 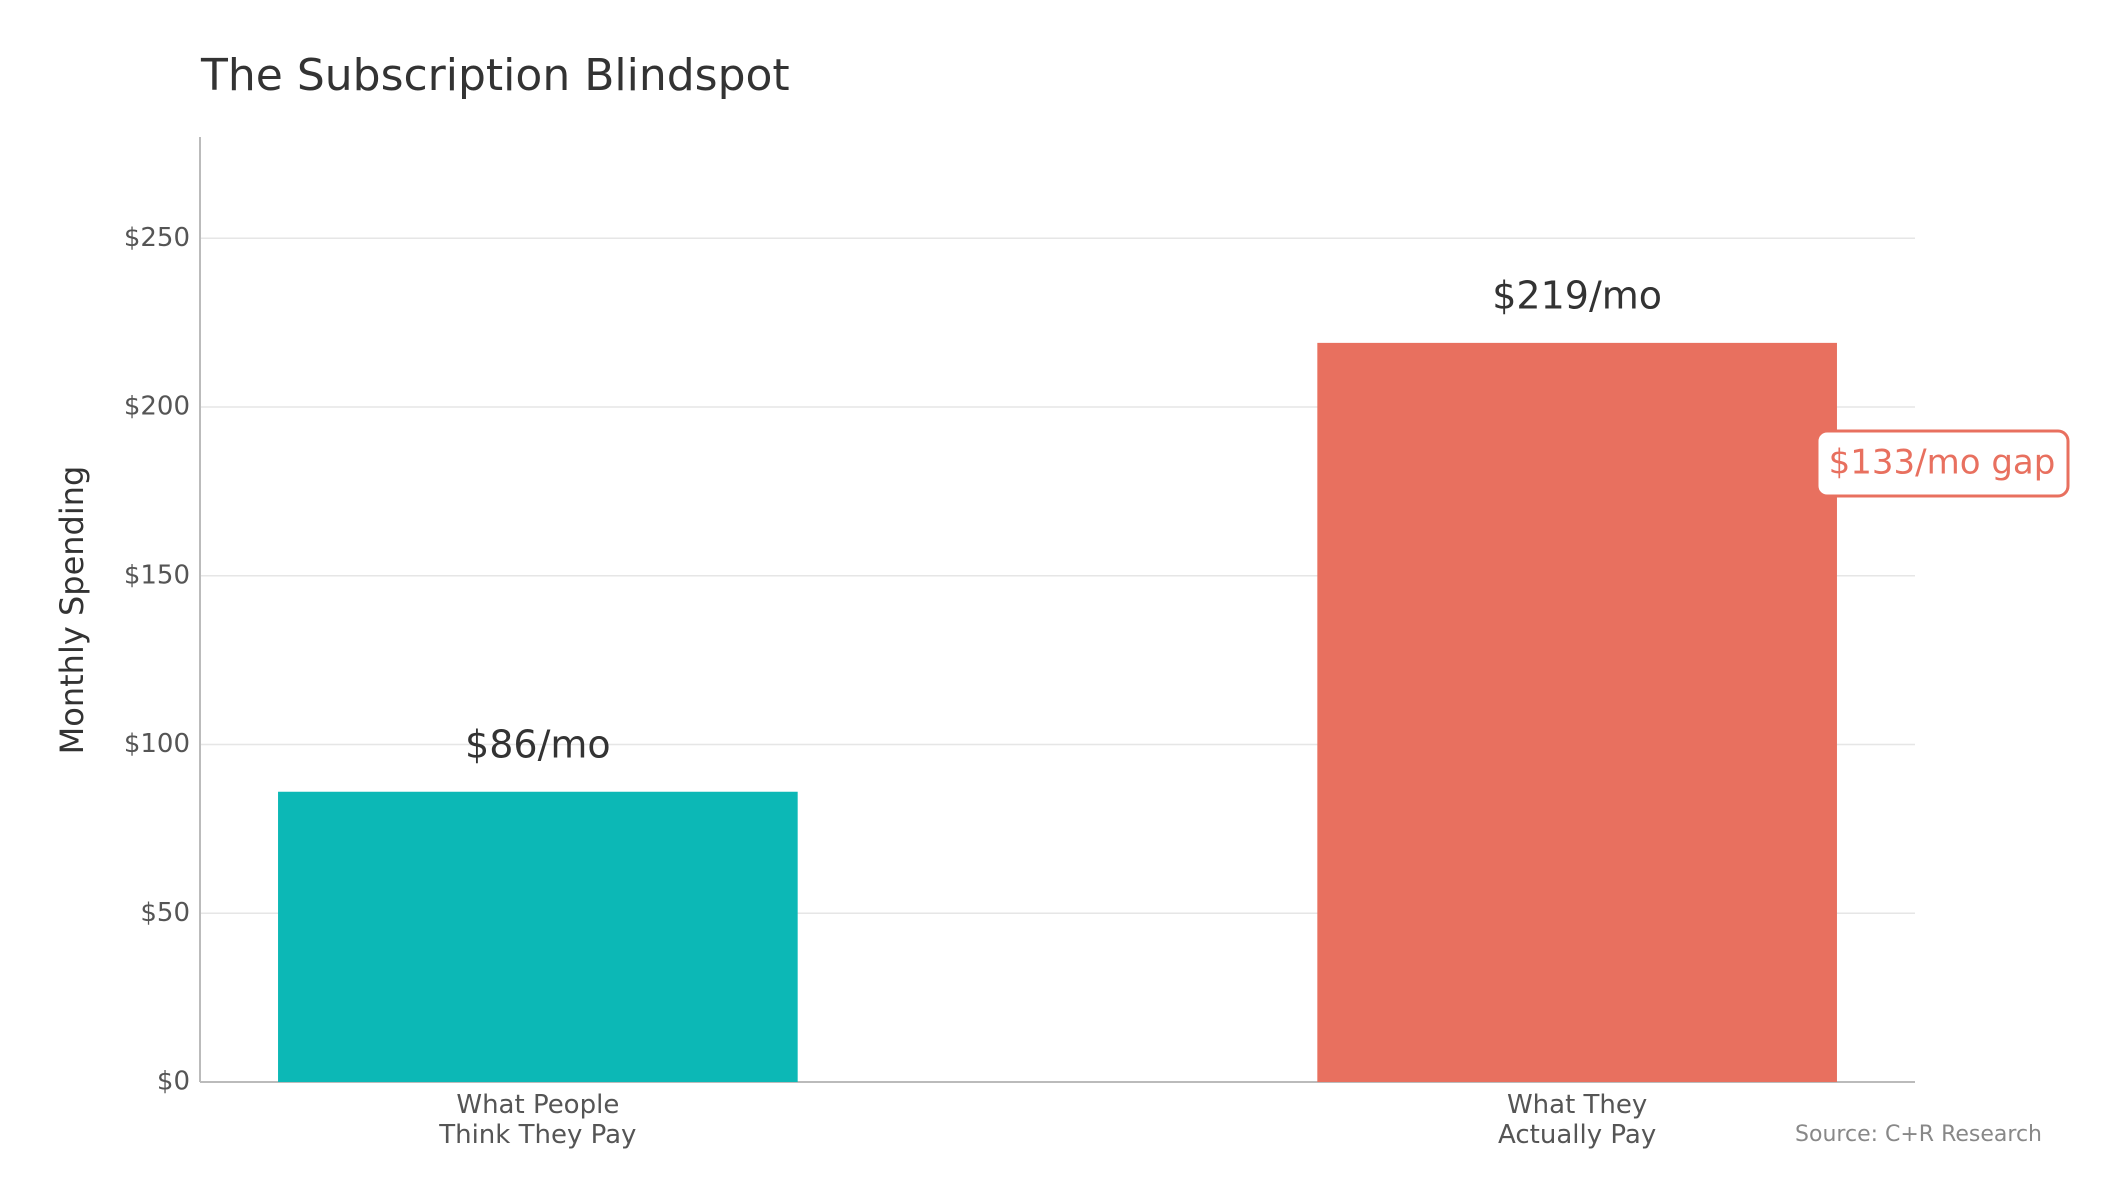 I want to click on annotation: $133/mo gap, so click(x=1942, y=463).